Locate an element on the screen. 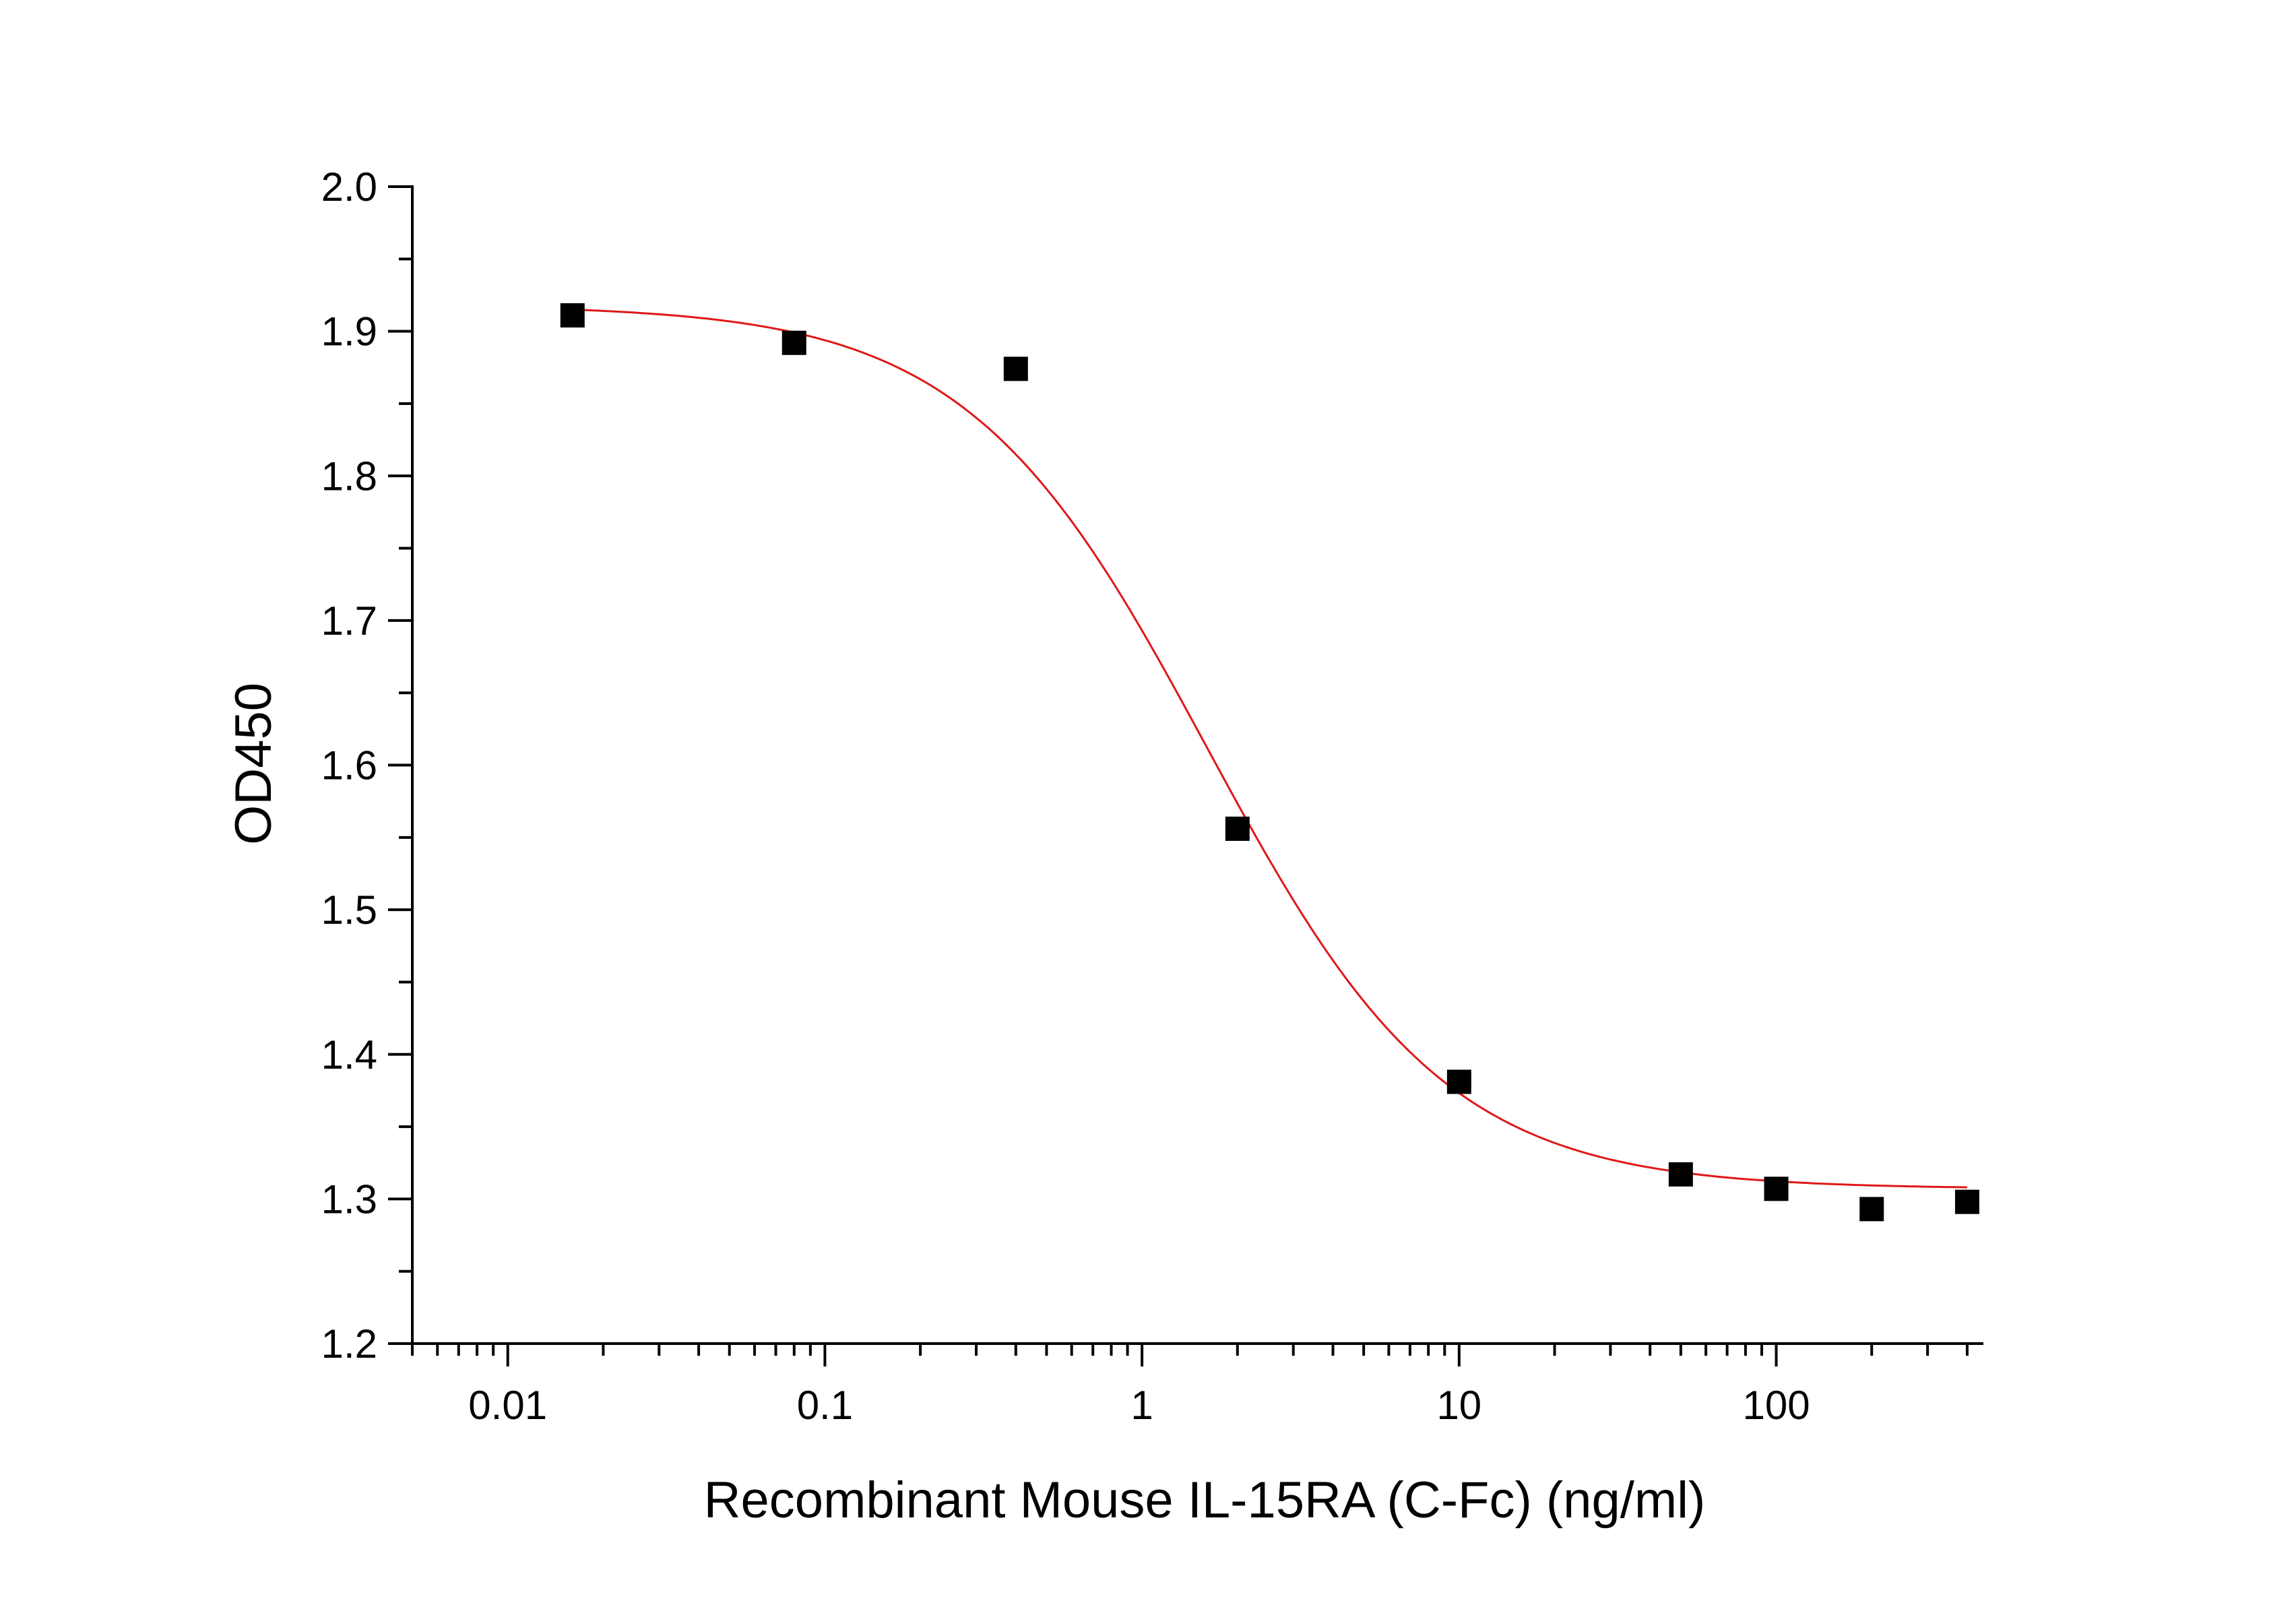 The image size is (2296, 1603). y-tick-label: 2.0 is located at coordinates (349, 187).